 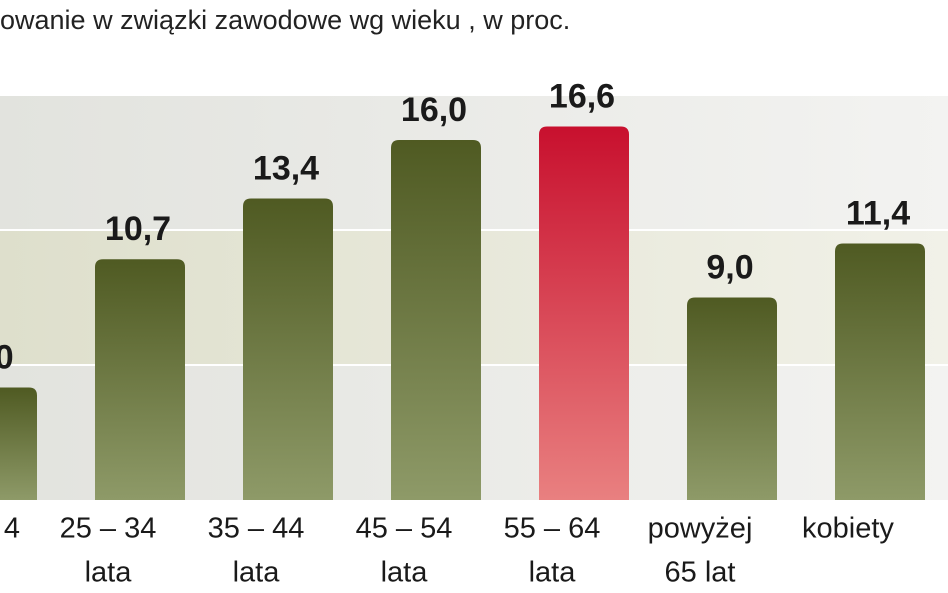 What do you see at coordinates (256, 529) in the screenshot?
I see `x-tick-label: 35 – 44` at bounding box center [256, 529].